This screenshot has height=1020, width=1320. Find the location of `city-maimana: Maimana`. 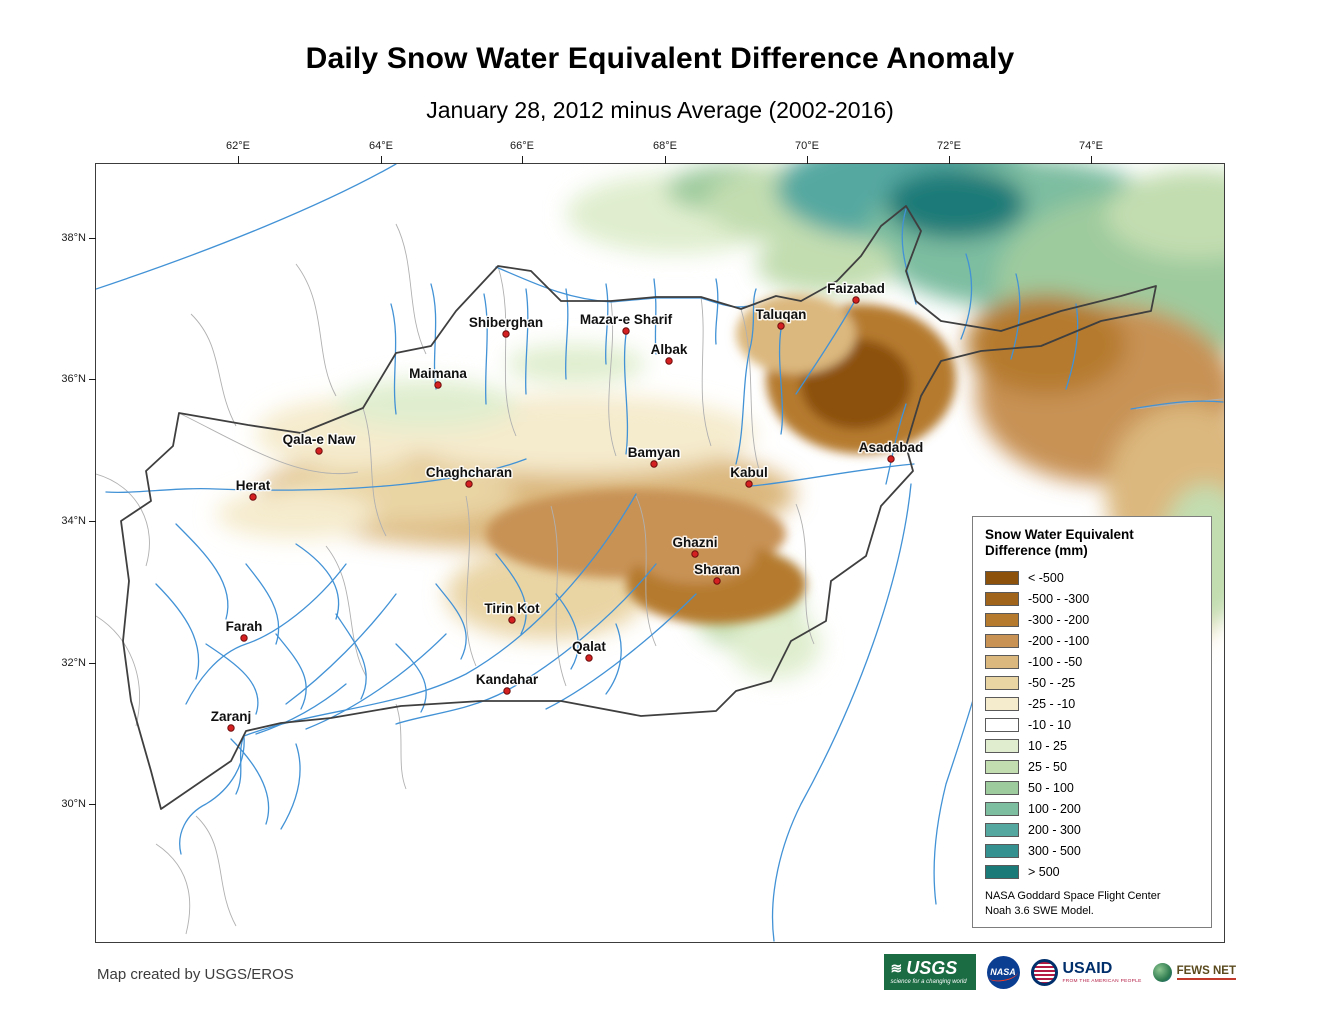

city-maimana: Maimana is located at coordinates (438, 377).